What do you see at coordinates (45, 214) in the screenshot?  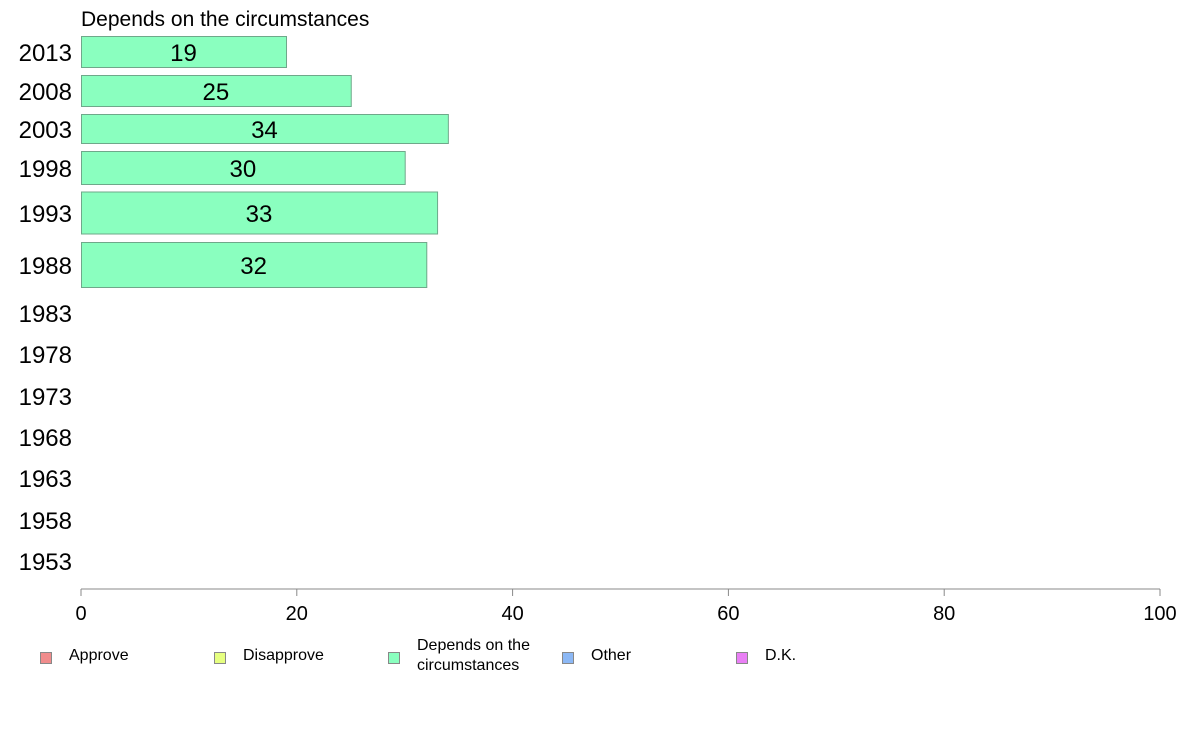 I see `year-label-1993: 1993` at bounding box center [45, 214].